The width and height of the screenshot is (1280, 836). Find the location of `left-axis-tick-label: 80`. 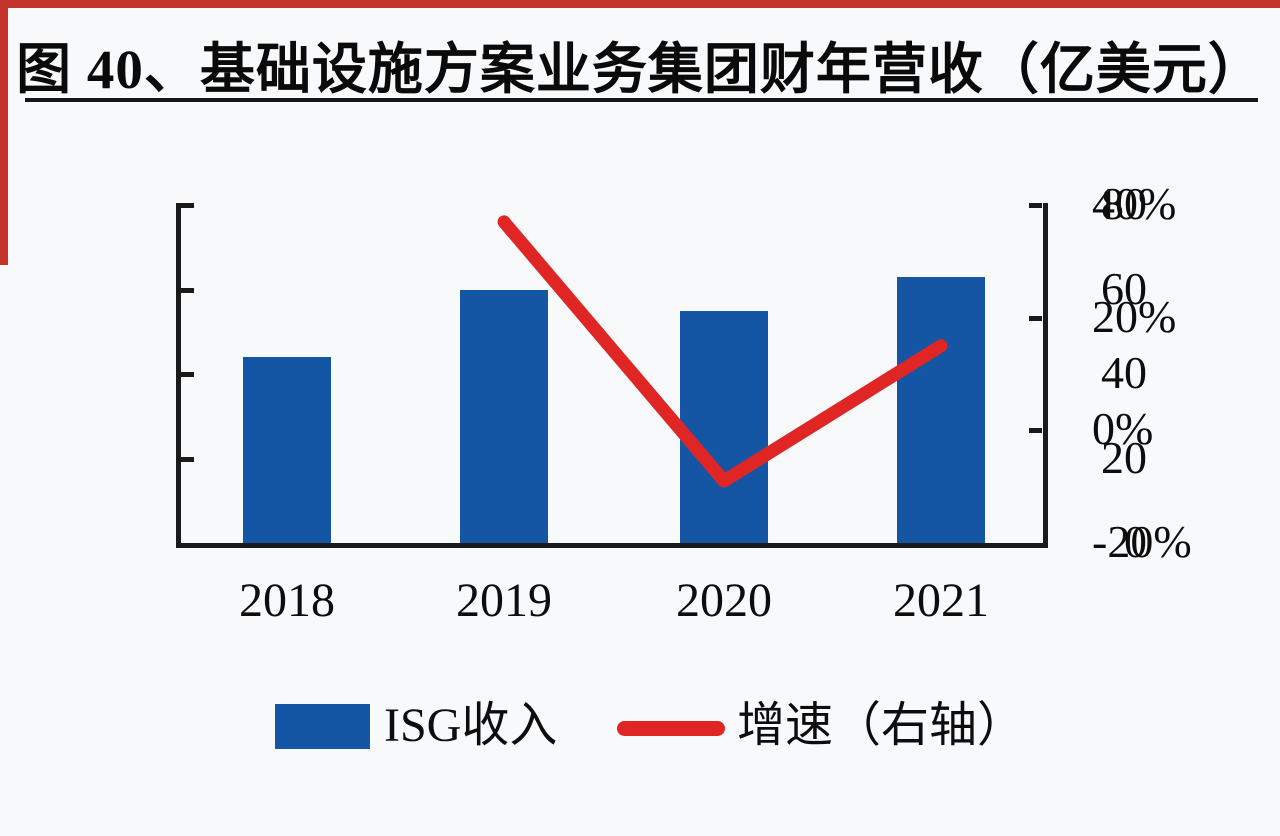

left-axis-tick-label: 80 is located at coordinates (1124, 204).